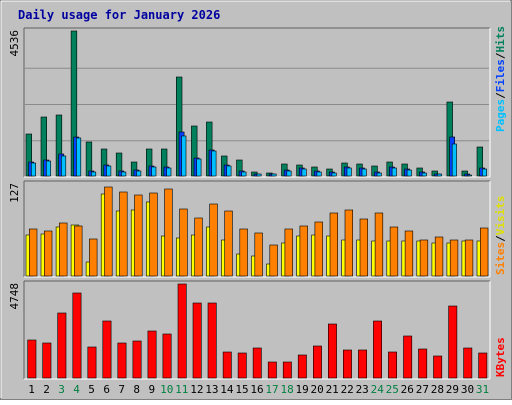  I want to click on legend-visits-sites-part-0: Sites, so click(500, 258).